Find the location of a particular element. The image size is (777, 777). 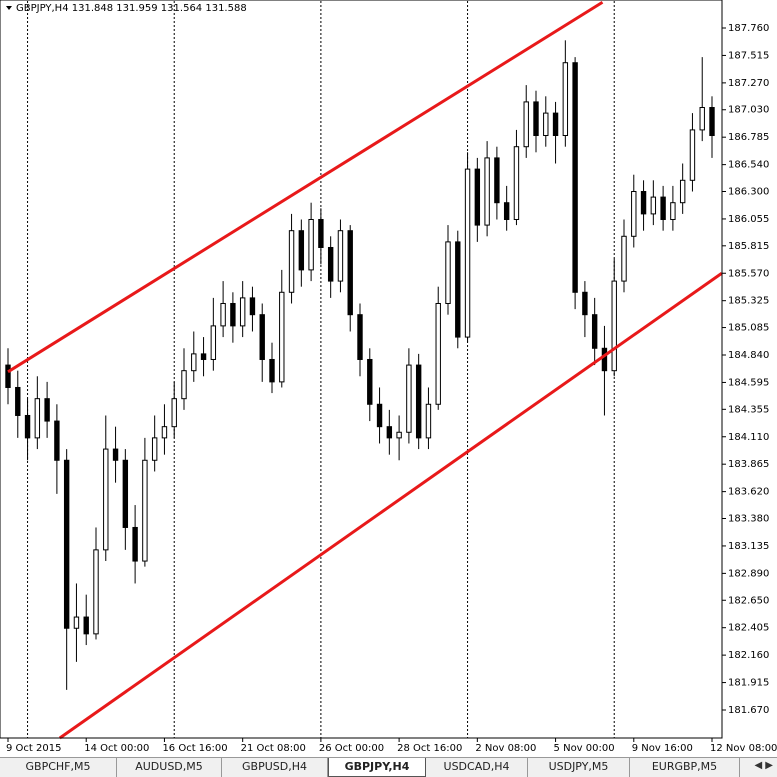

y-tick-label: 187.760 is located at coordinates (748, 28).